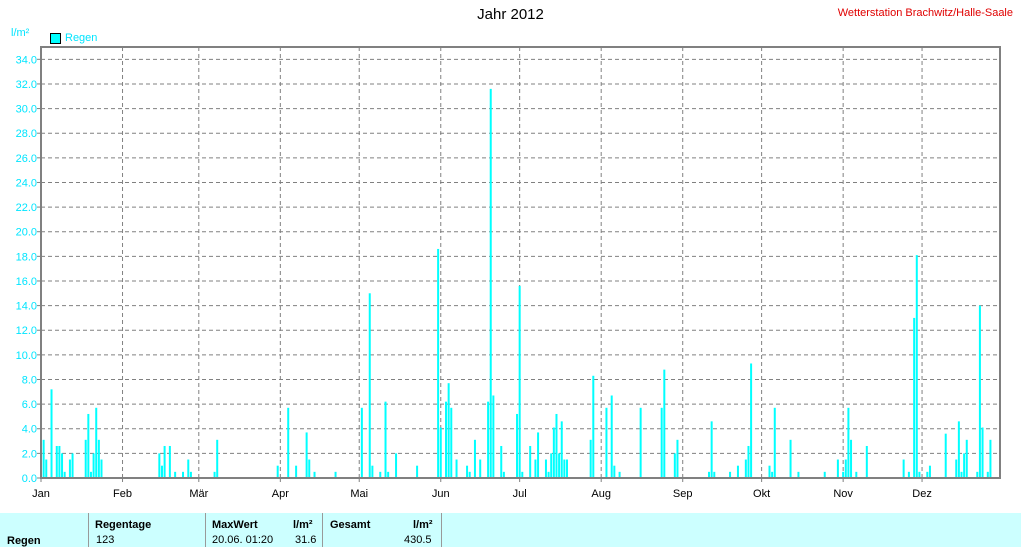 This screenshot has height=547, width=1021. I want to click on legend: Regen, so click(73, 38).